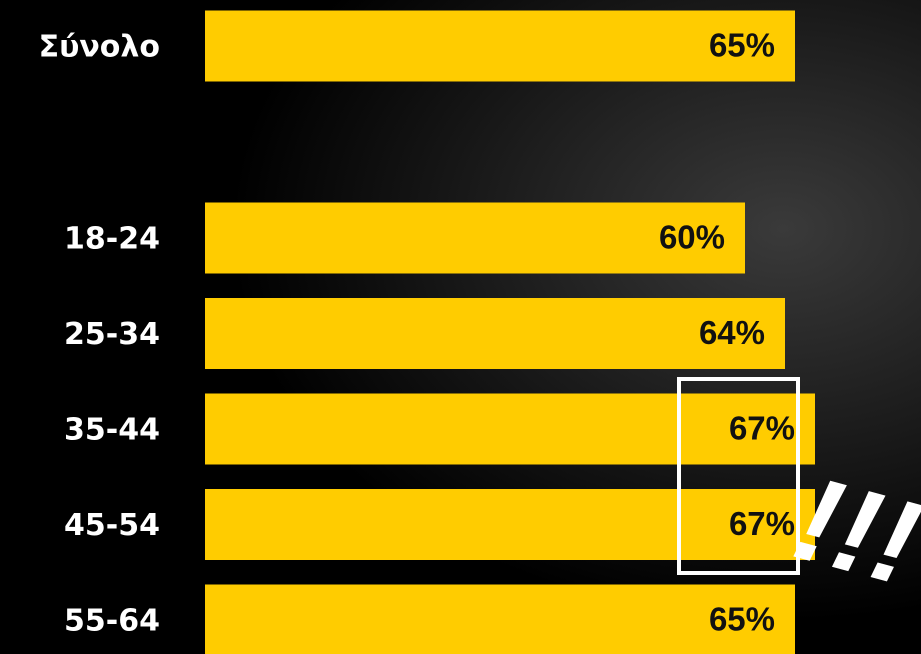 The height and width of the screenshot is (654, 921). I want to click on category-label: 45-54, so click(112, 525).